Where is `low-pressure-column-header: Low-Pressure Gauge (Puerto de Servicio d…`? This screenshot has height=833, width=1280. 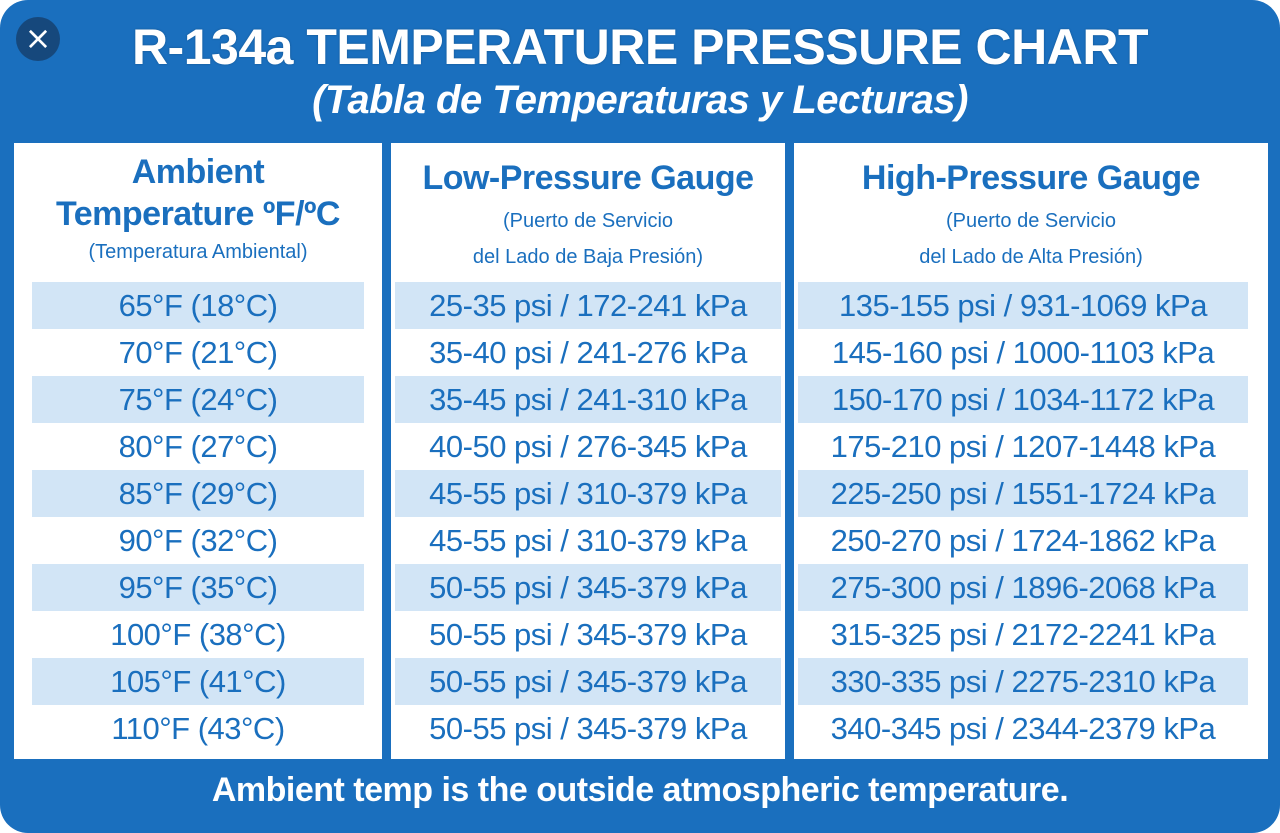 low-pressure-column-header: Low-Pressure Gauge (Puerto de Servicio d… is located at coordinates (588, 213).